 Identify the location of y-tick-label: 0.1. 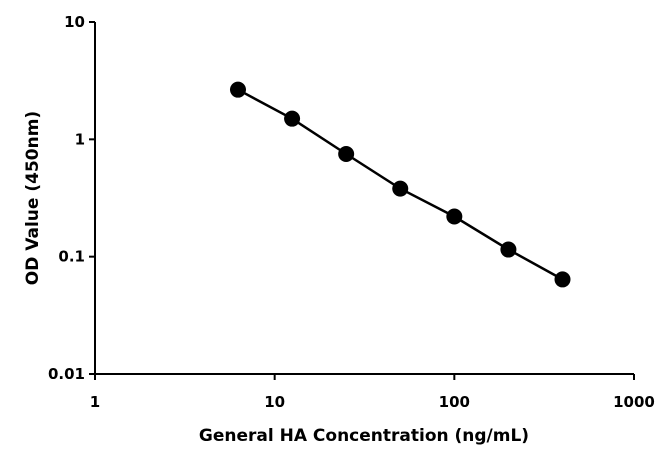
(71, 257).